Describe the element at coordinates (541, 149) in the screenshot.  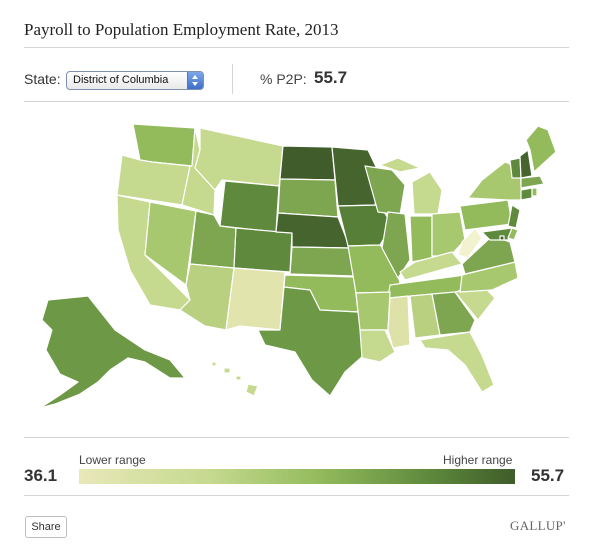
I see `state-maine` at that location.